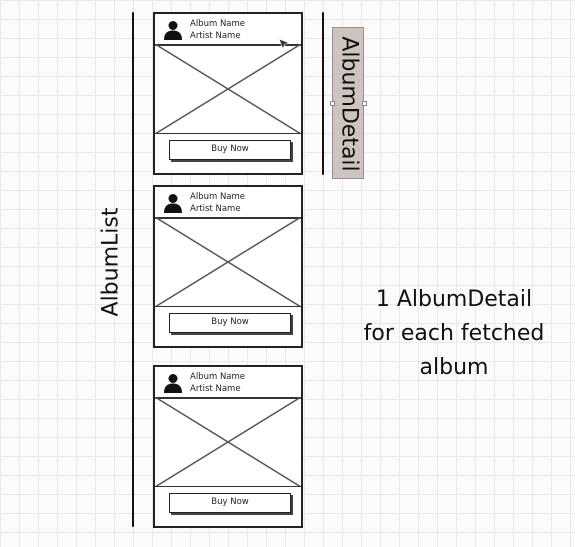 The width and height of the screenshot is (575, 547). I want to click on annotation-note: 1 AlbumDetail for each fetched album, so click(454, 334).